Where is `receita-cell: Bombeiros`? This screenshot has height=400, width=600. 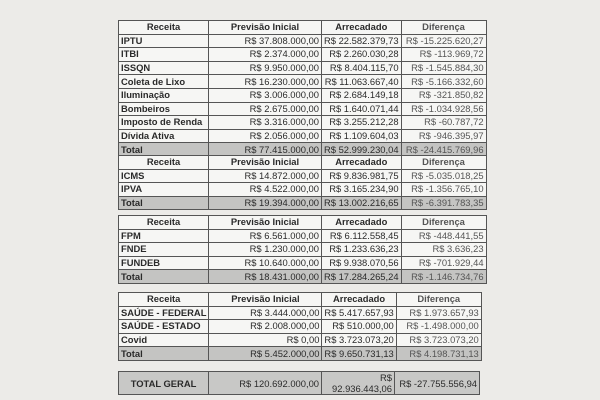
receita-cell: Bombeiros is located at coordinates (163, 109).